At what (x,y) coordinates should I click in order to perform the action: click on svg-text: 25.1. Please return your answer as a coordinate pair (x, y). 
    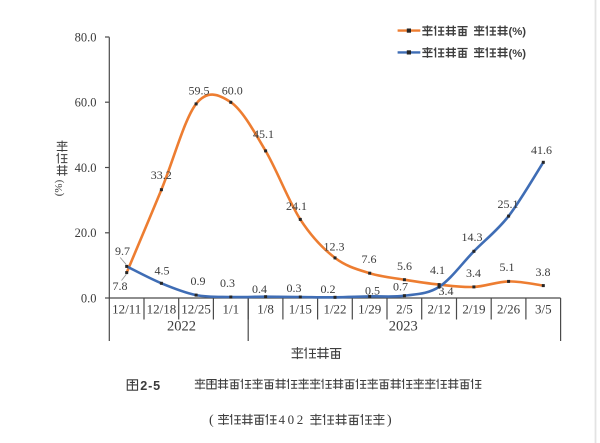
    Looking at the image, I should click on (508, 204).